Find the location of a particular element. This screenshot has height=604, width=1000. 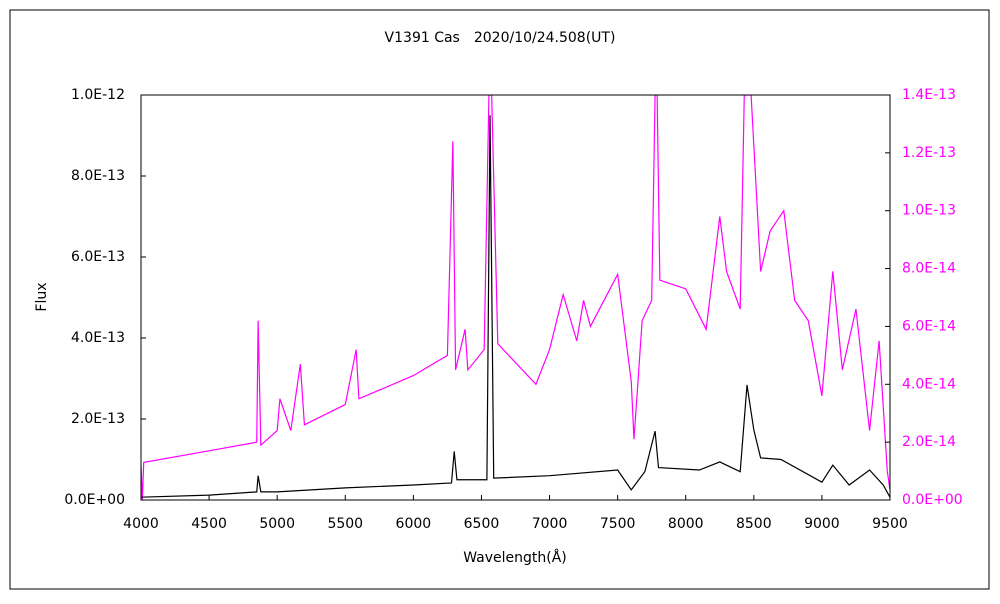

x-tick-label: 8500 is located at coordinates (754, 524).